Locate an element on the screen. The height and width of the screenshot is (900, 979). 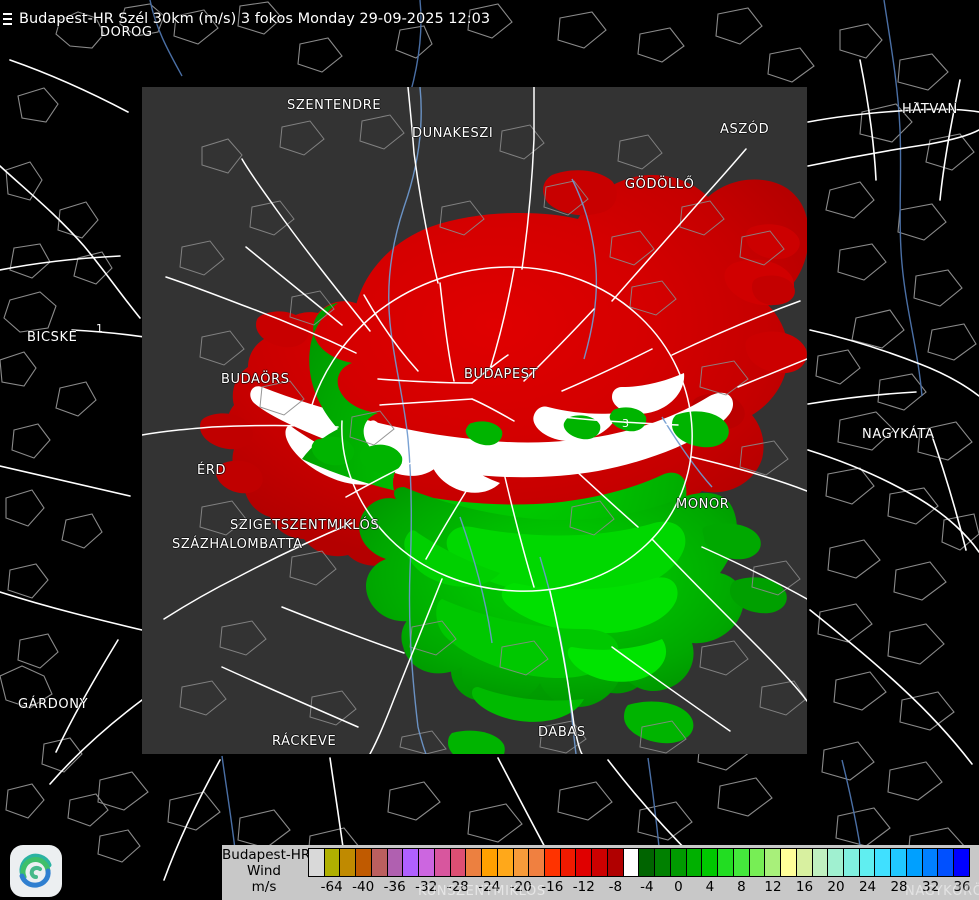
color-bar-tick-label: 28 is located at coordinates (899, 887).